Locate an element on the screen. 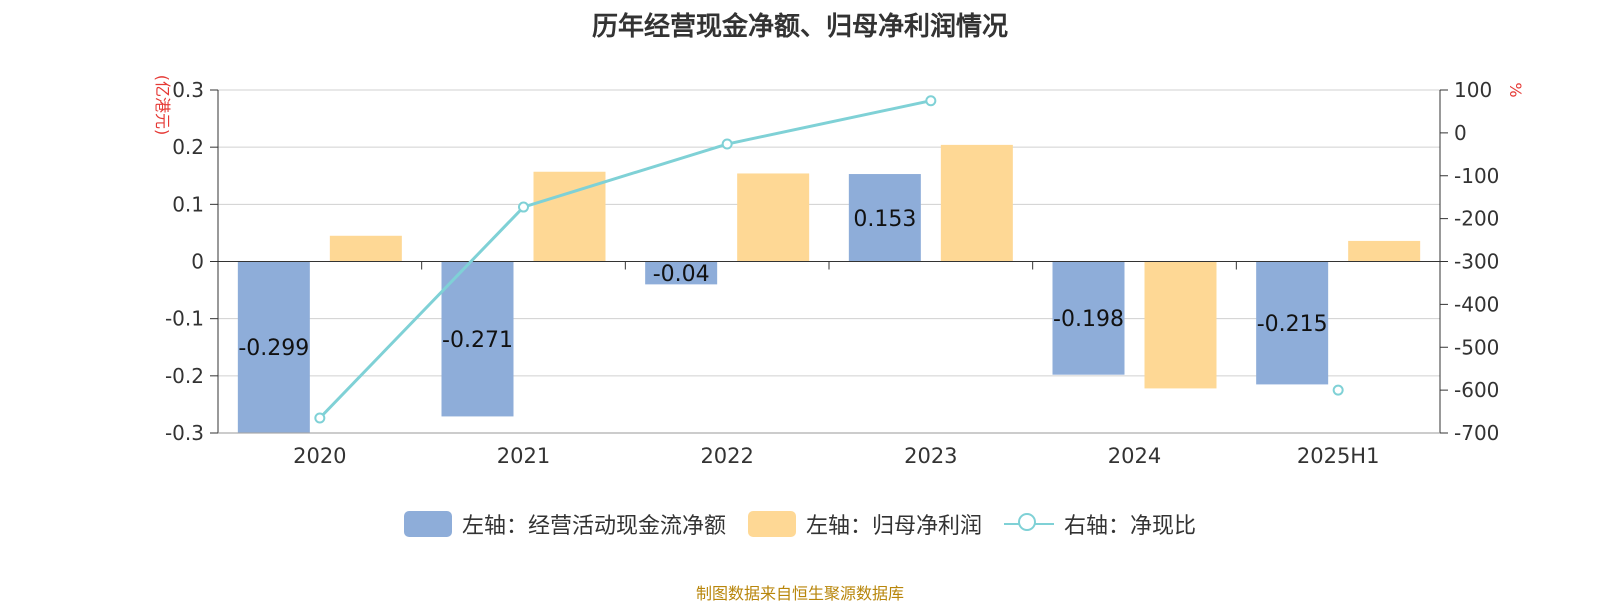 Image resolution: width=1600 pixels, height=604 pixels. right-tick-label: -300 is located at coordinates (1476, 262).